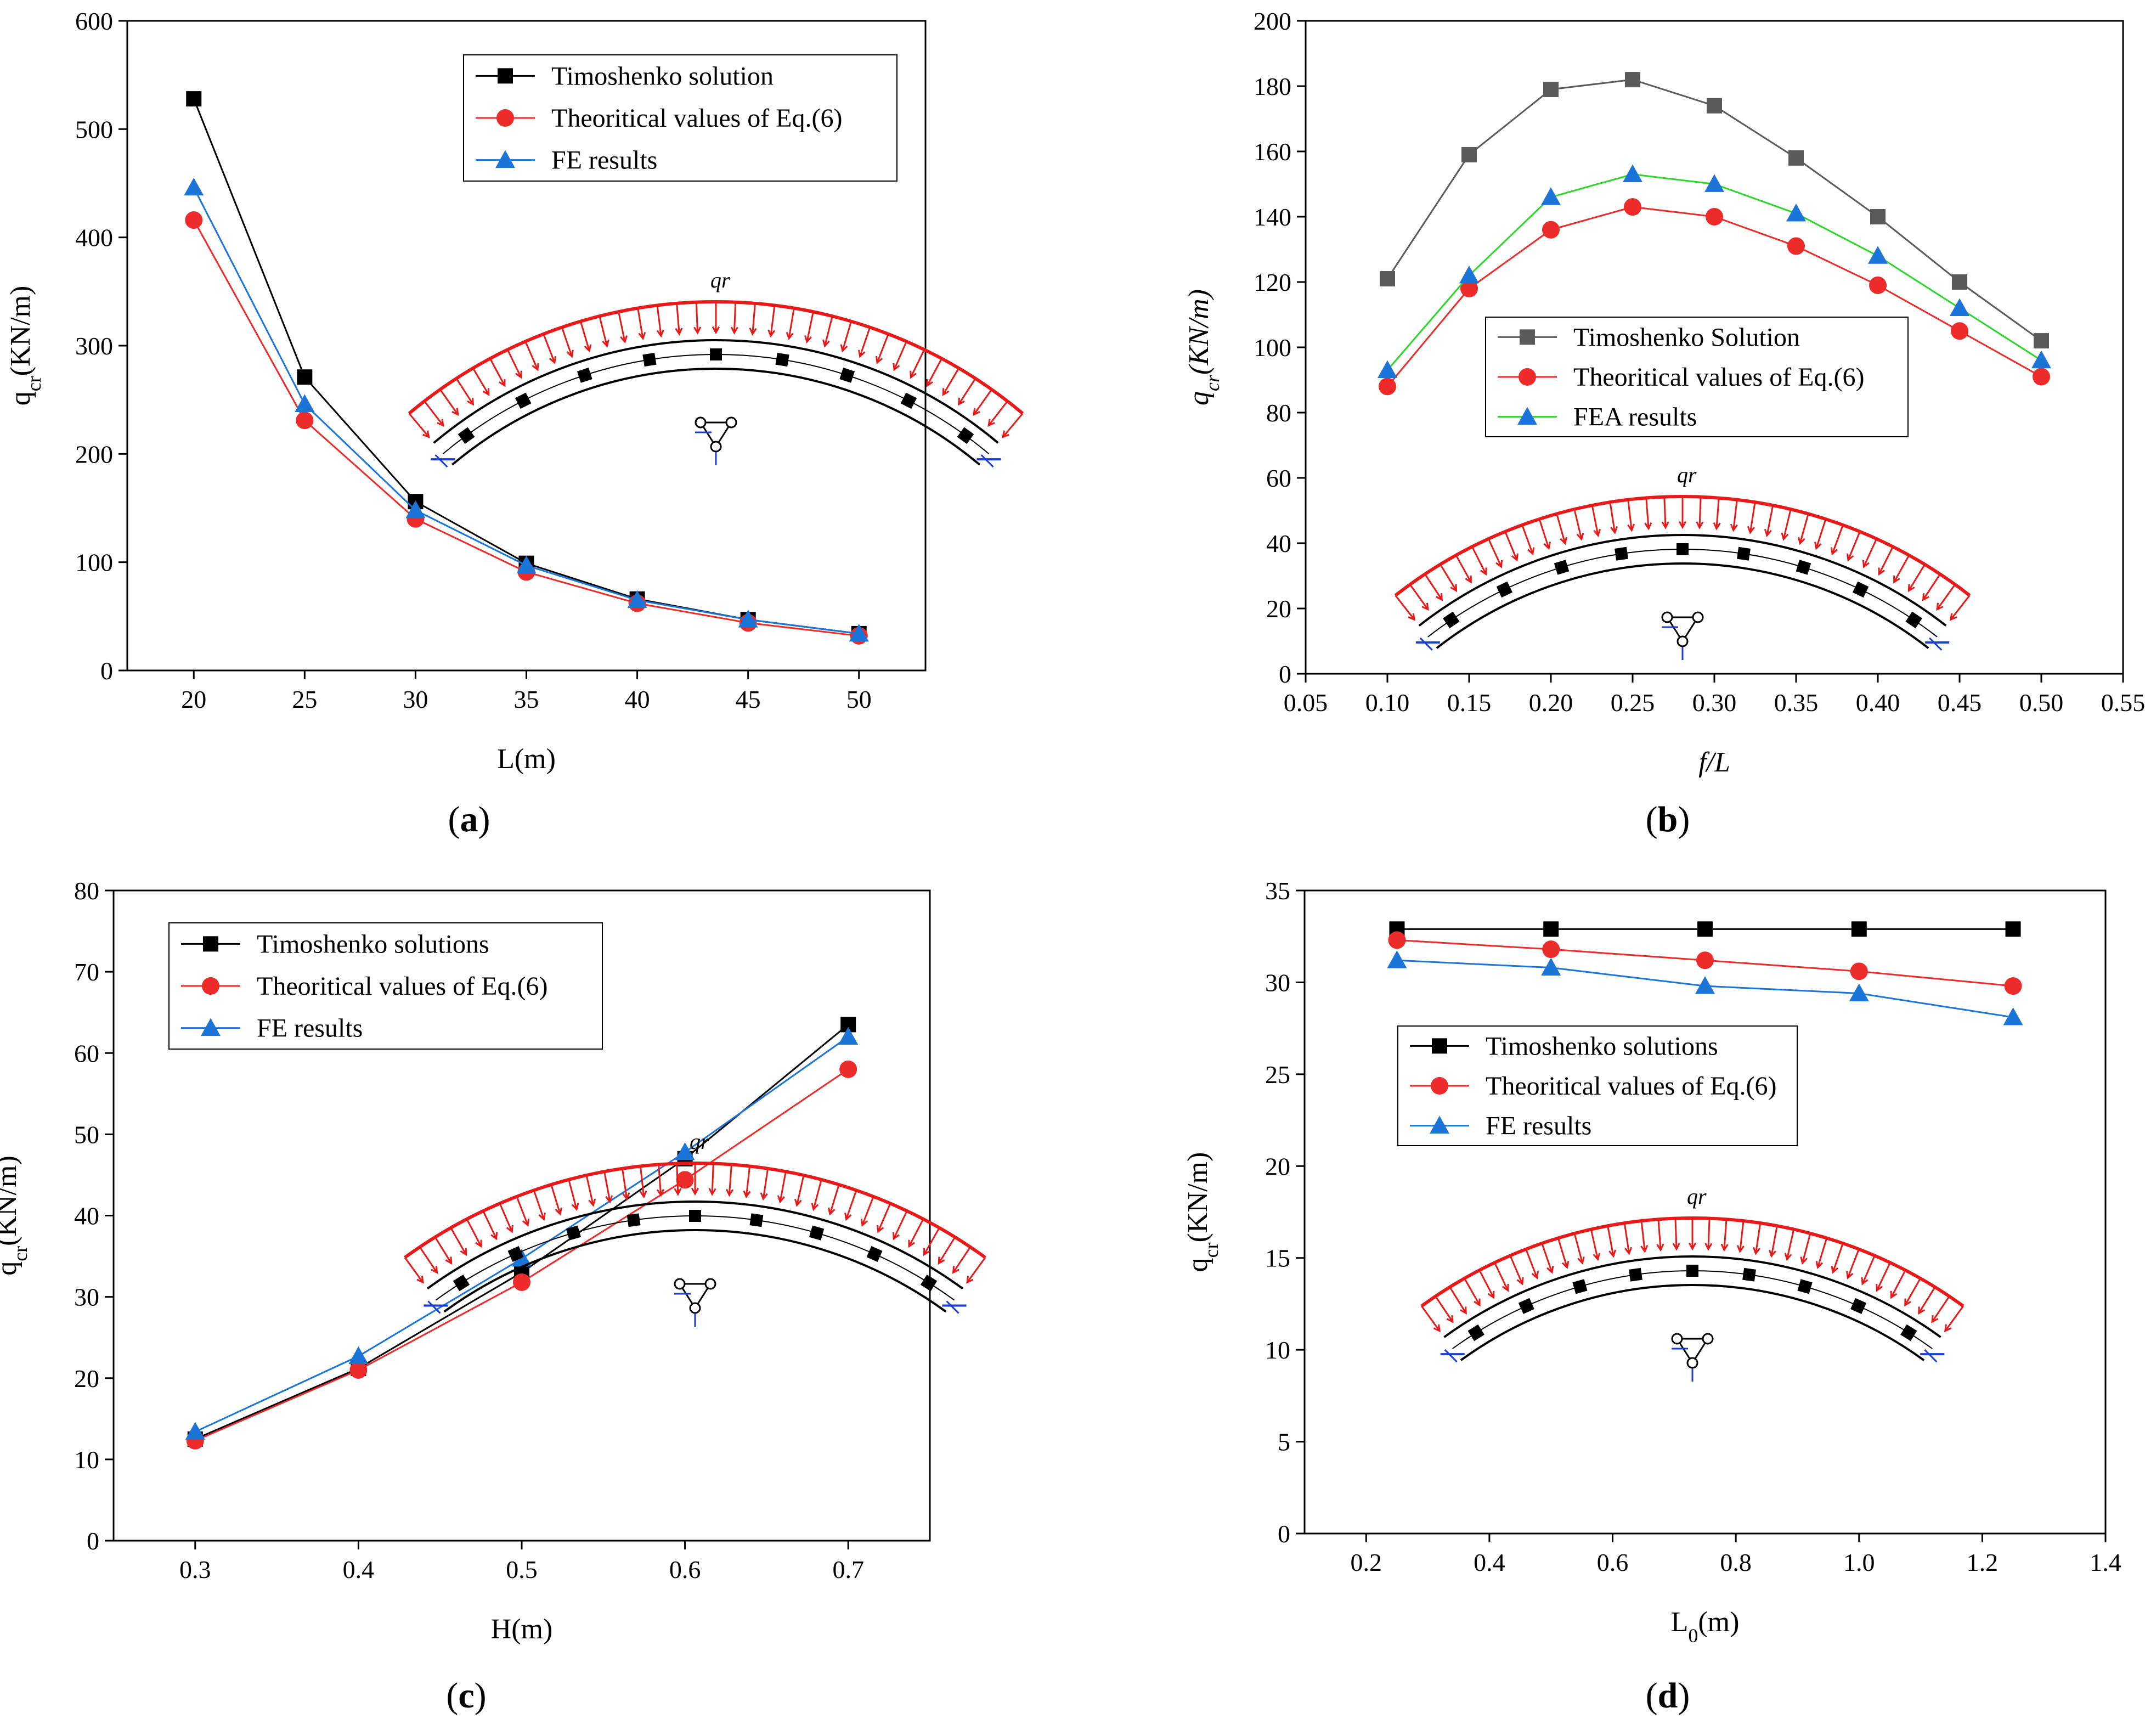 Image resolution: width=2145 pixels, height=1736 pixels. What do you see at coordinates (86, 1053) in the screenshot?
I see `y-tick-label: 60` at bounding box center [86, 1053].